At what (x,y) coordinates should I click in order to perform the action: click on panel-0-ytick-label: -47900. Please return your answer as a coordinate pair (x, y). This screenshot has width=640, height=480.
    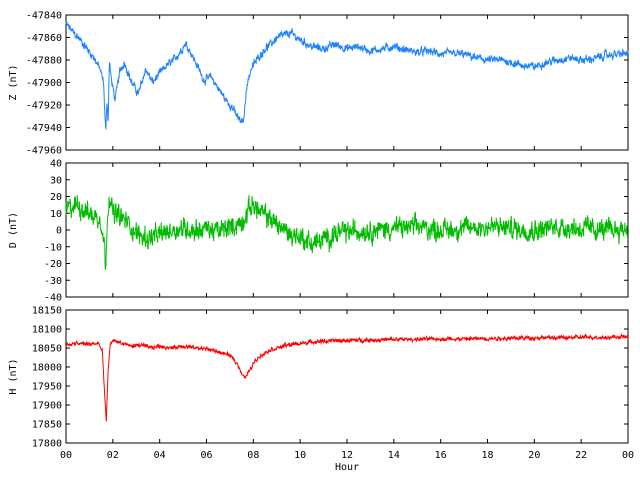
    Looking at the image, I should click on (44, 83).